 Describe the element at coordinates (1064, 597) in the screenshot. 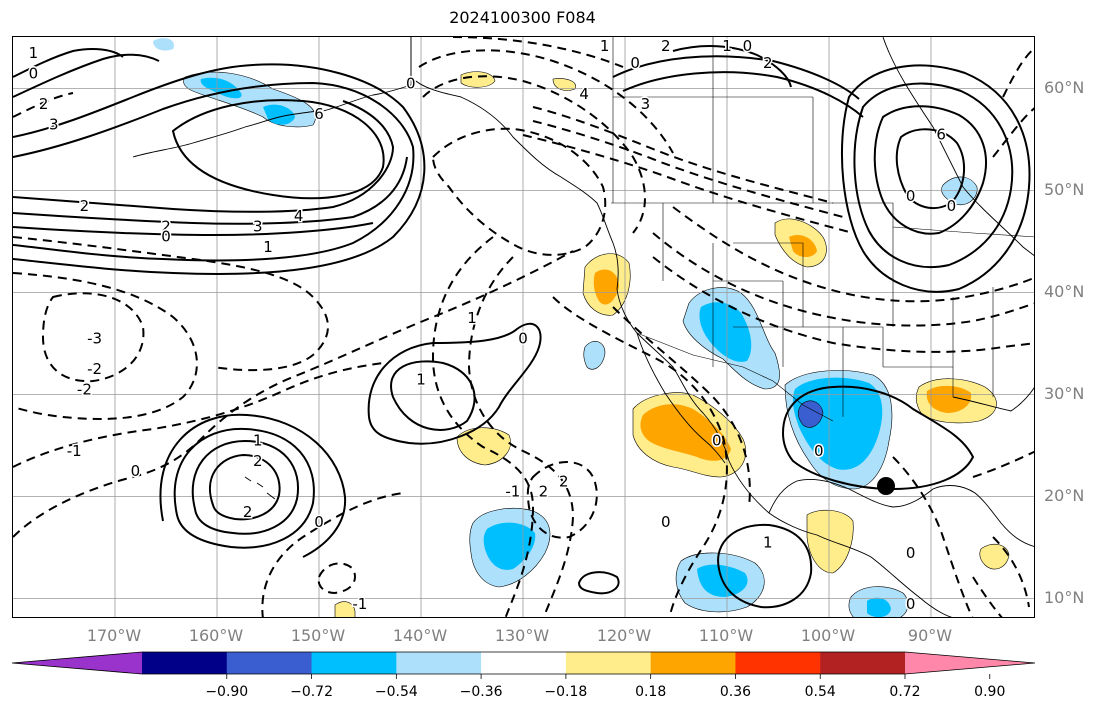

I see `latitude-label: 10°N` at that location.